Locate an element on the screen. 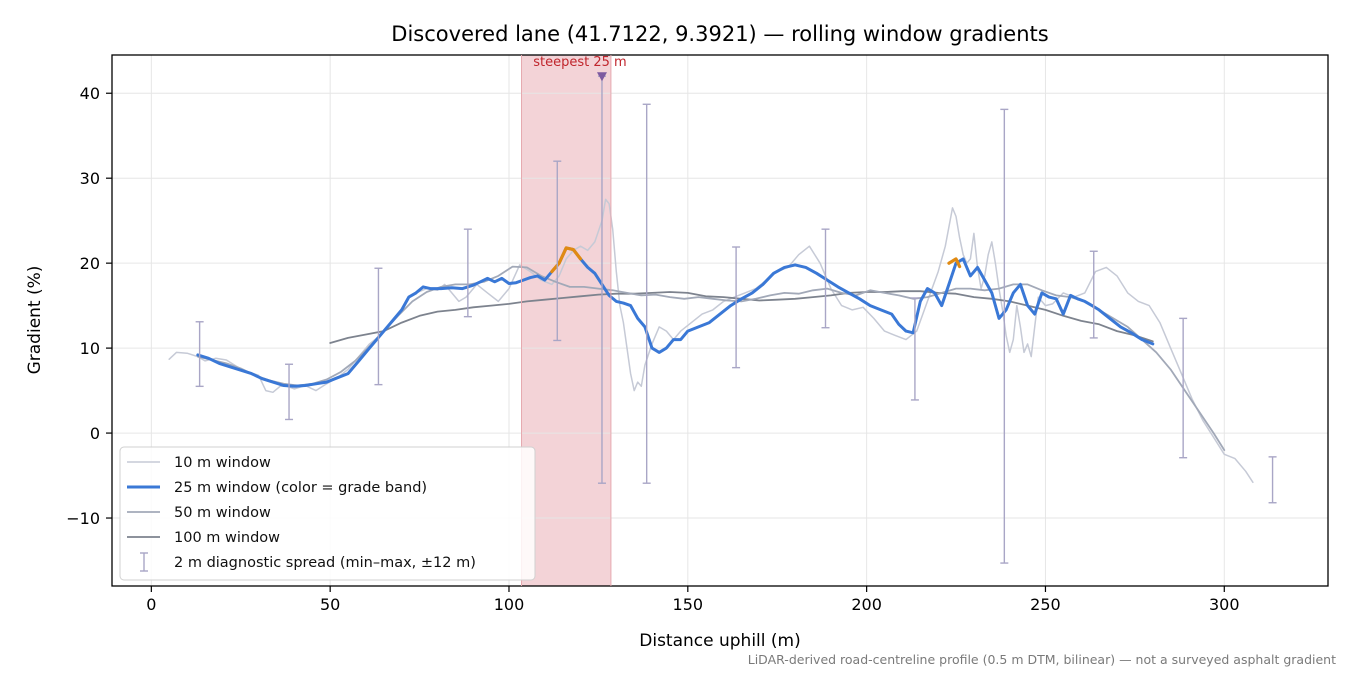 This screenshot has height=675, width=1350. x-tick-label: 50 is located at coordinates (330, 604).